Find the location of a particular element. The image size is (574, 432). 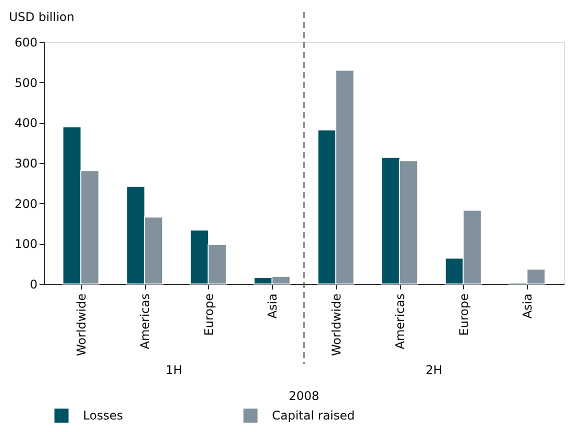

y-tick-label: 500 is located at coordinates (26, 83).